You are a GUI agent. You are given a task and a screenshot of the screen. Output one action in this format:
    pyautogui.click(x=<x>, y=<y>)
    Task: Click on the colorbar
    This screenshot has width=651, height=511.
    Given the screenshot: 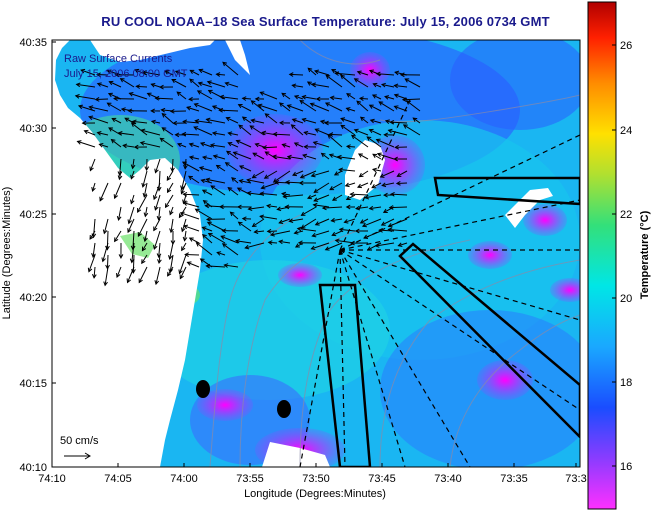 What is the action you would take?
    pyautogui.click(x=602, y=255)
    